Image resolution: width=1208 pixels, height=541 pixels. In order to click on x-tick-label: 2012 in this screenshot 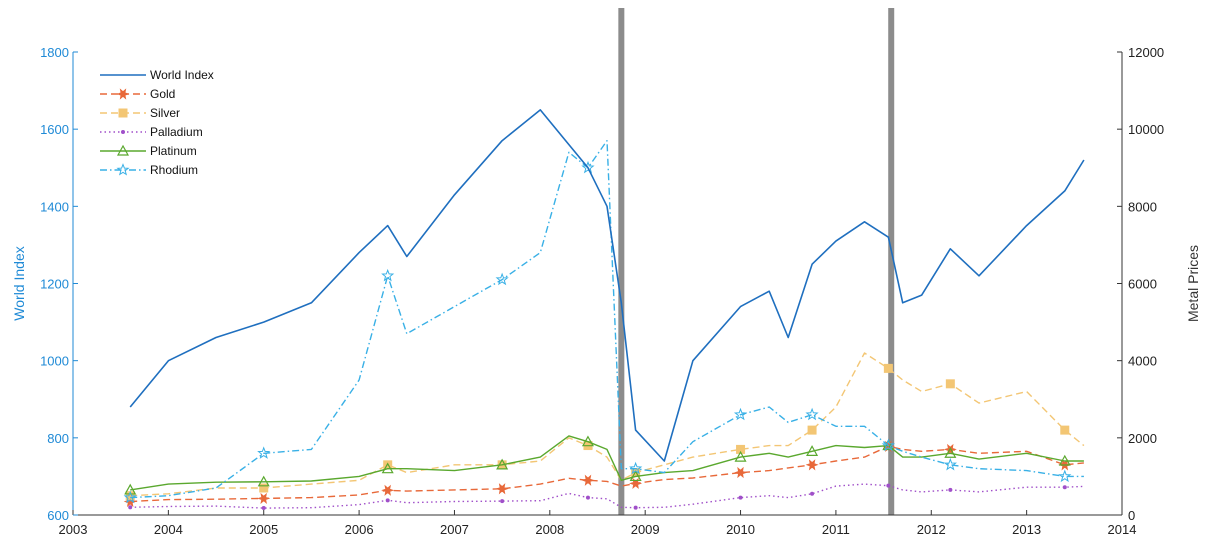, I will do `click(931, 529)`.